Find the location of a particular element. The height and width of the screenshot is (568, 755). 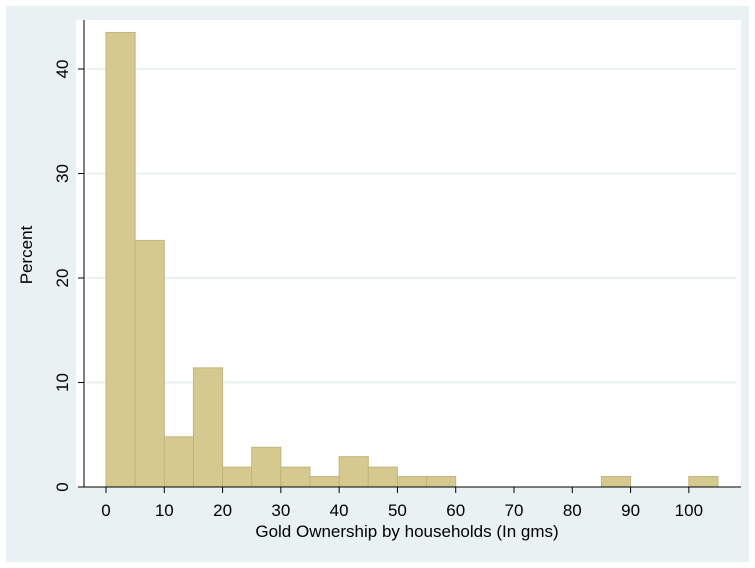

y-axis-title: Percent is located at coordinates (26, 254).